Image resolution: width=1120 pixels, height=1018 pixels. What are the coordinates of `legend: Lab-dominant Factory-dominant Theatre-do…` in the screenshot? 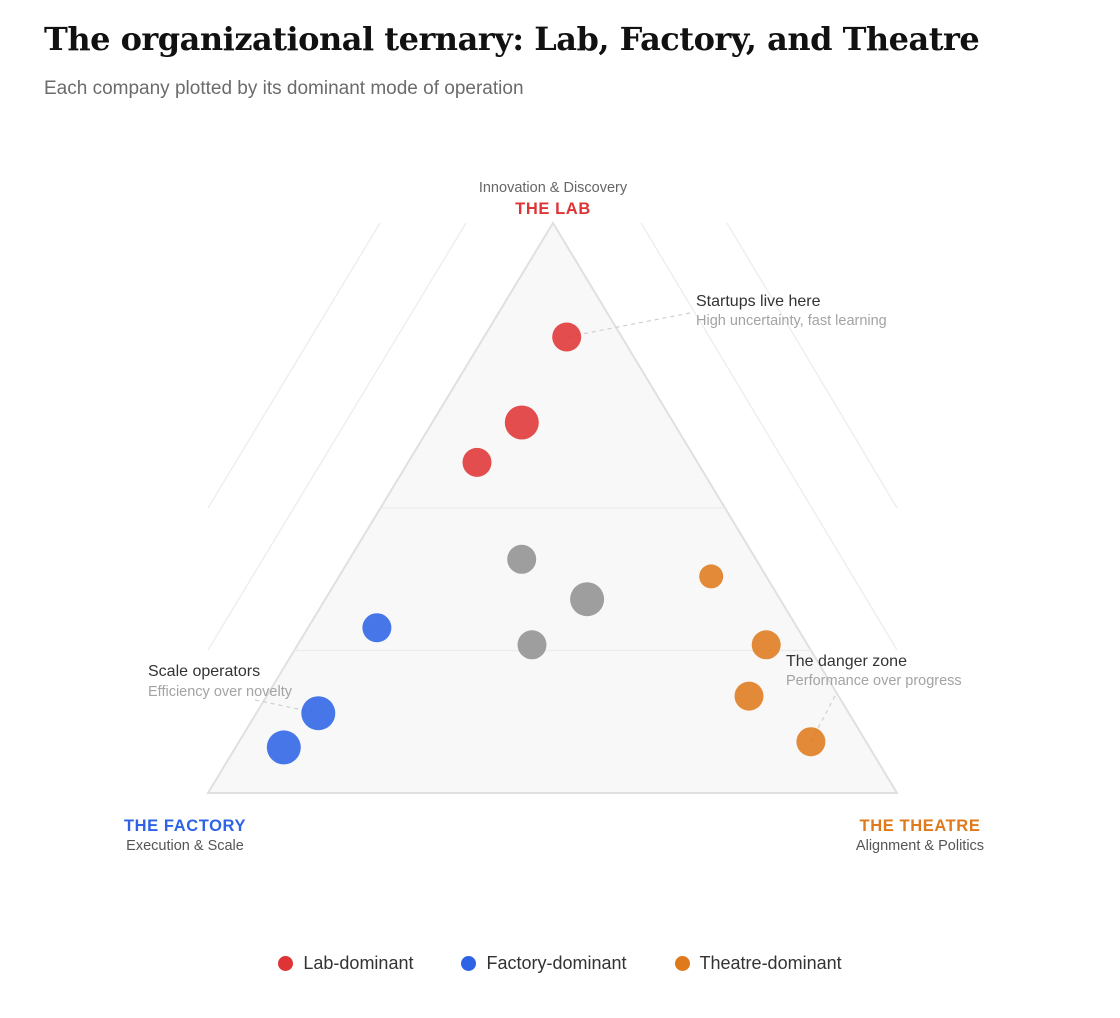 It's located at (560, 963).